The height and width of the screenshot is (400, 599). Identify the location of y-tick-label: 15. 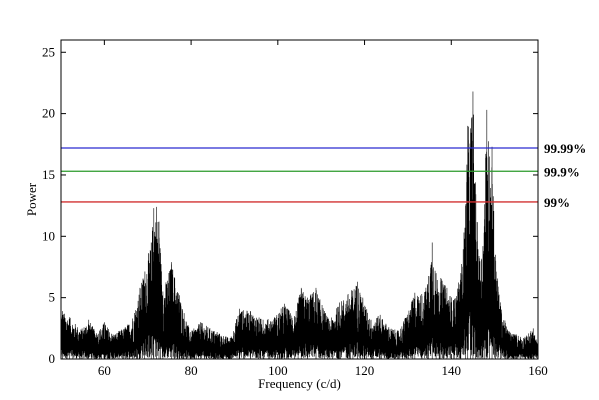
(48, 174).